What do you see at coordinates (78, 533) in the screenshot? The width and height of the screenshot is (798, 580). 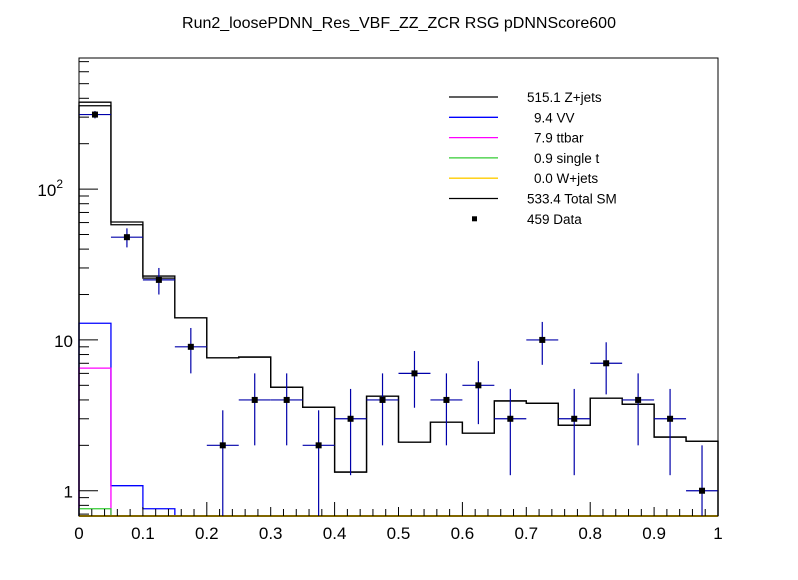 I see `x-tick-label: 0` at bounding box center [78, 533].